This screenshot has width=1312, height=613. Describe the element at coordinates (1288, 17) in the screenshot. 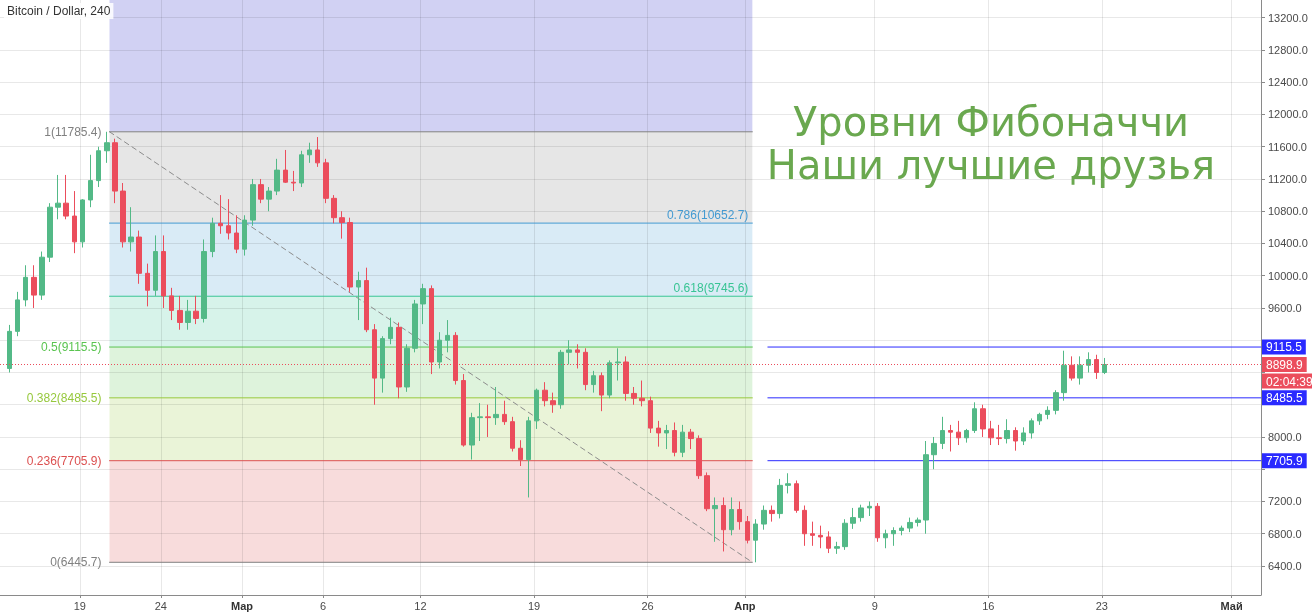

I see `y-tick-label: 13200.0` at that location.